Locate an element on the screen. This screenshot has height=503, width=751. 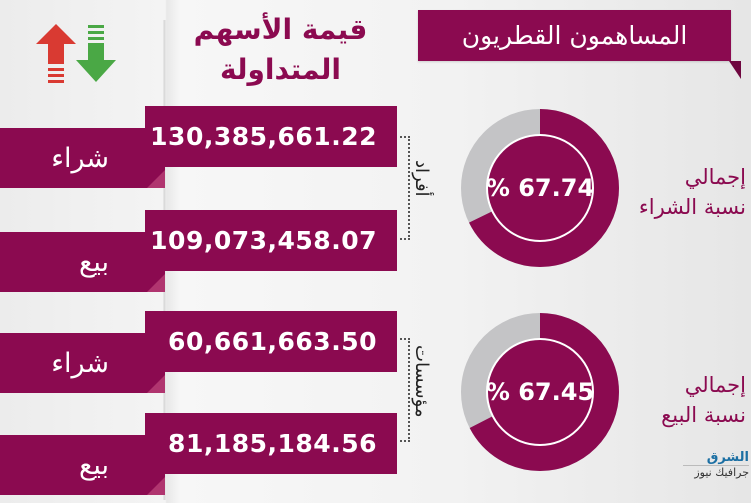
publisher-logo: الشرق جرافيك نيوز is located at coordinates (716, 465).